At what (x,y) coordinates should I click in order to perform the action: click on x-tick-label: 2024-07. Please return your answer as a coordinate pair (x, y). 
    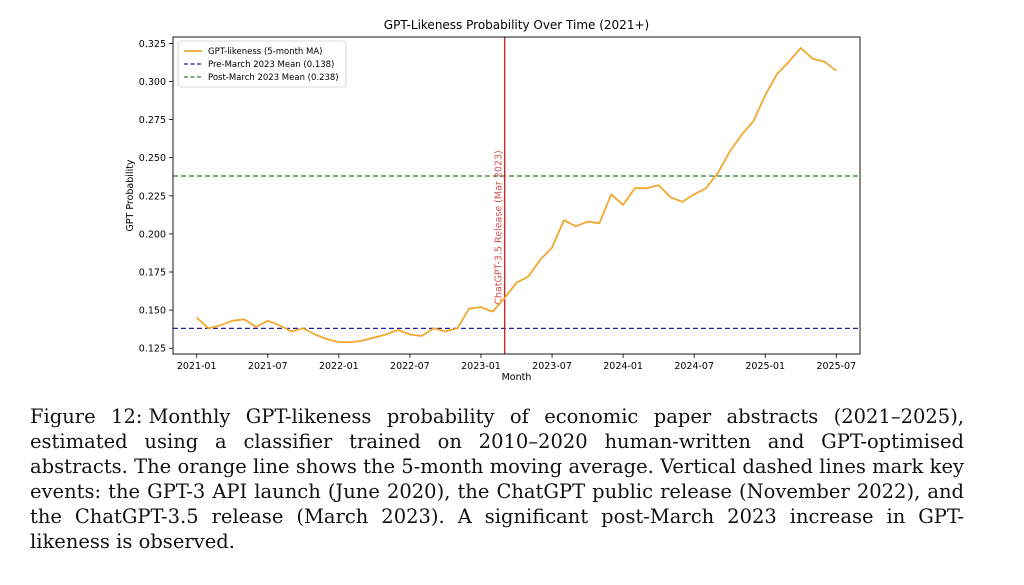
    Looking at the image, I should click on (694, 366).